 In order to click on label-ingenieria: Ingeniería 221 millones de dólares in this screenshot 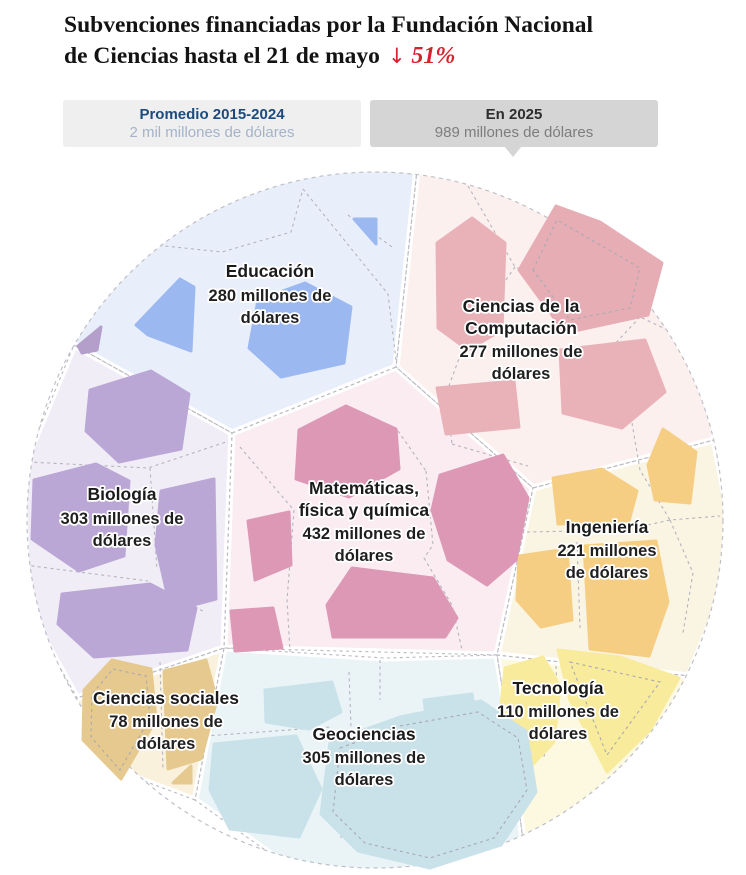, I will do `click(607, 549)`.